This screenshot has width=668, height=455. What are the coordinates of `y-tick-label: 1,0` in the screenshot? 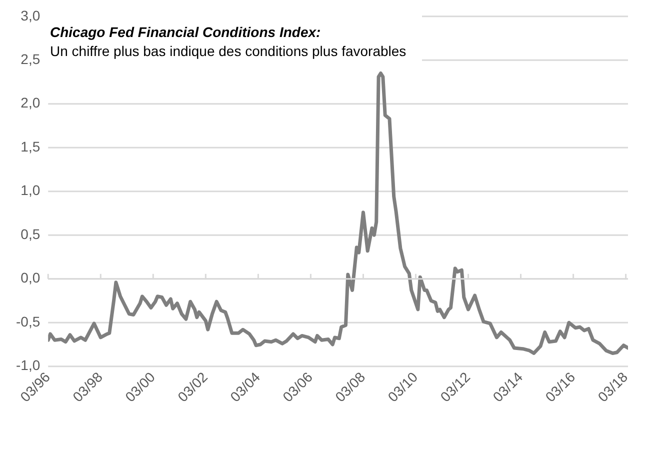 It's located at (30, 190).